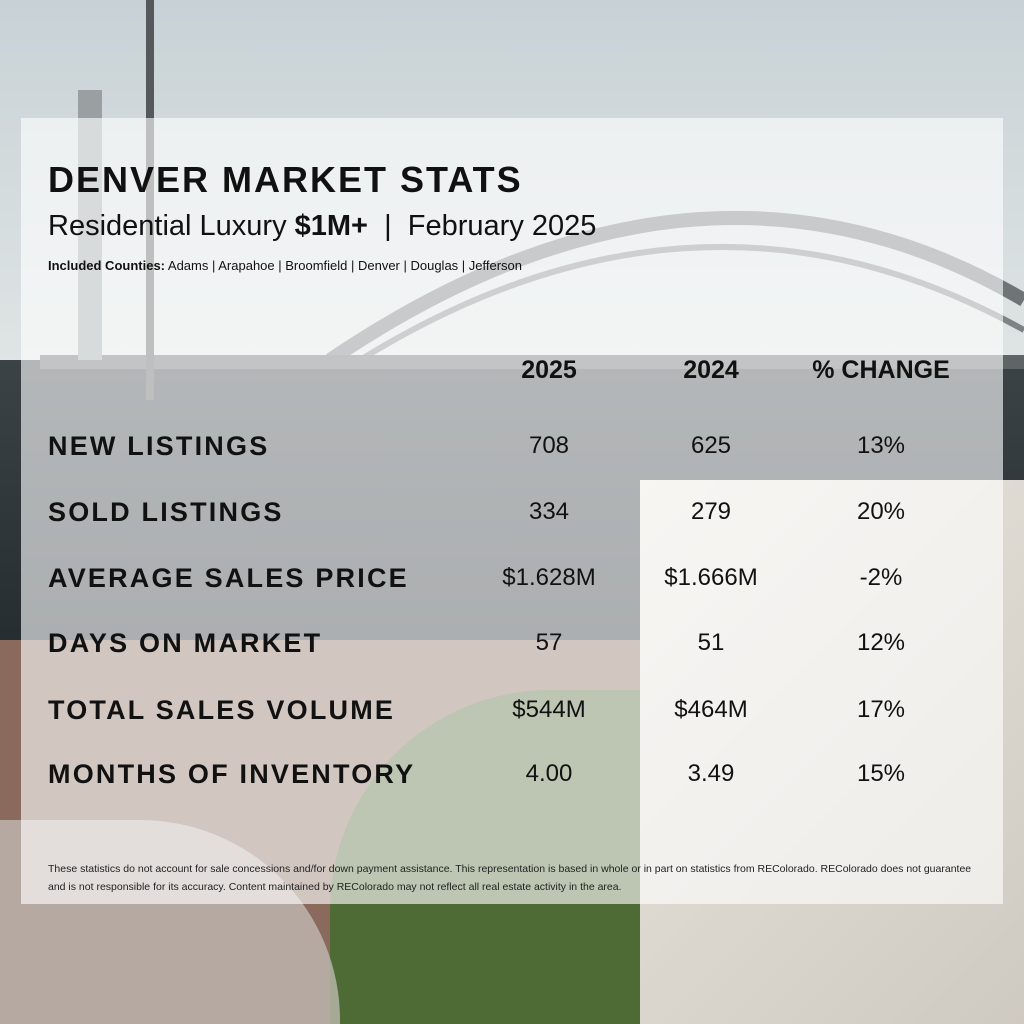 This screenshot has width=1024, height=1024. I want to click on row-label: MONTHS OF INVENTORY, so click(232, 774).